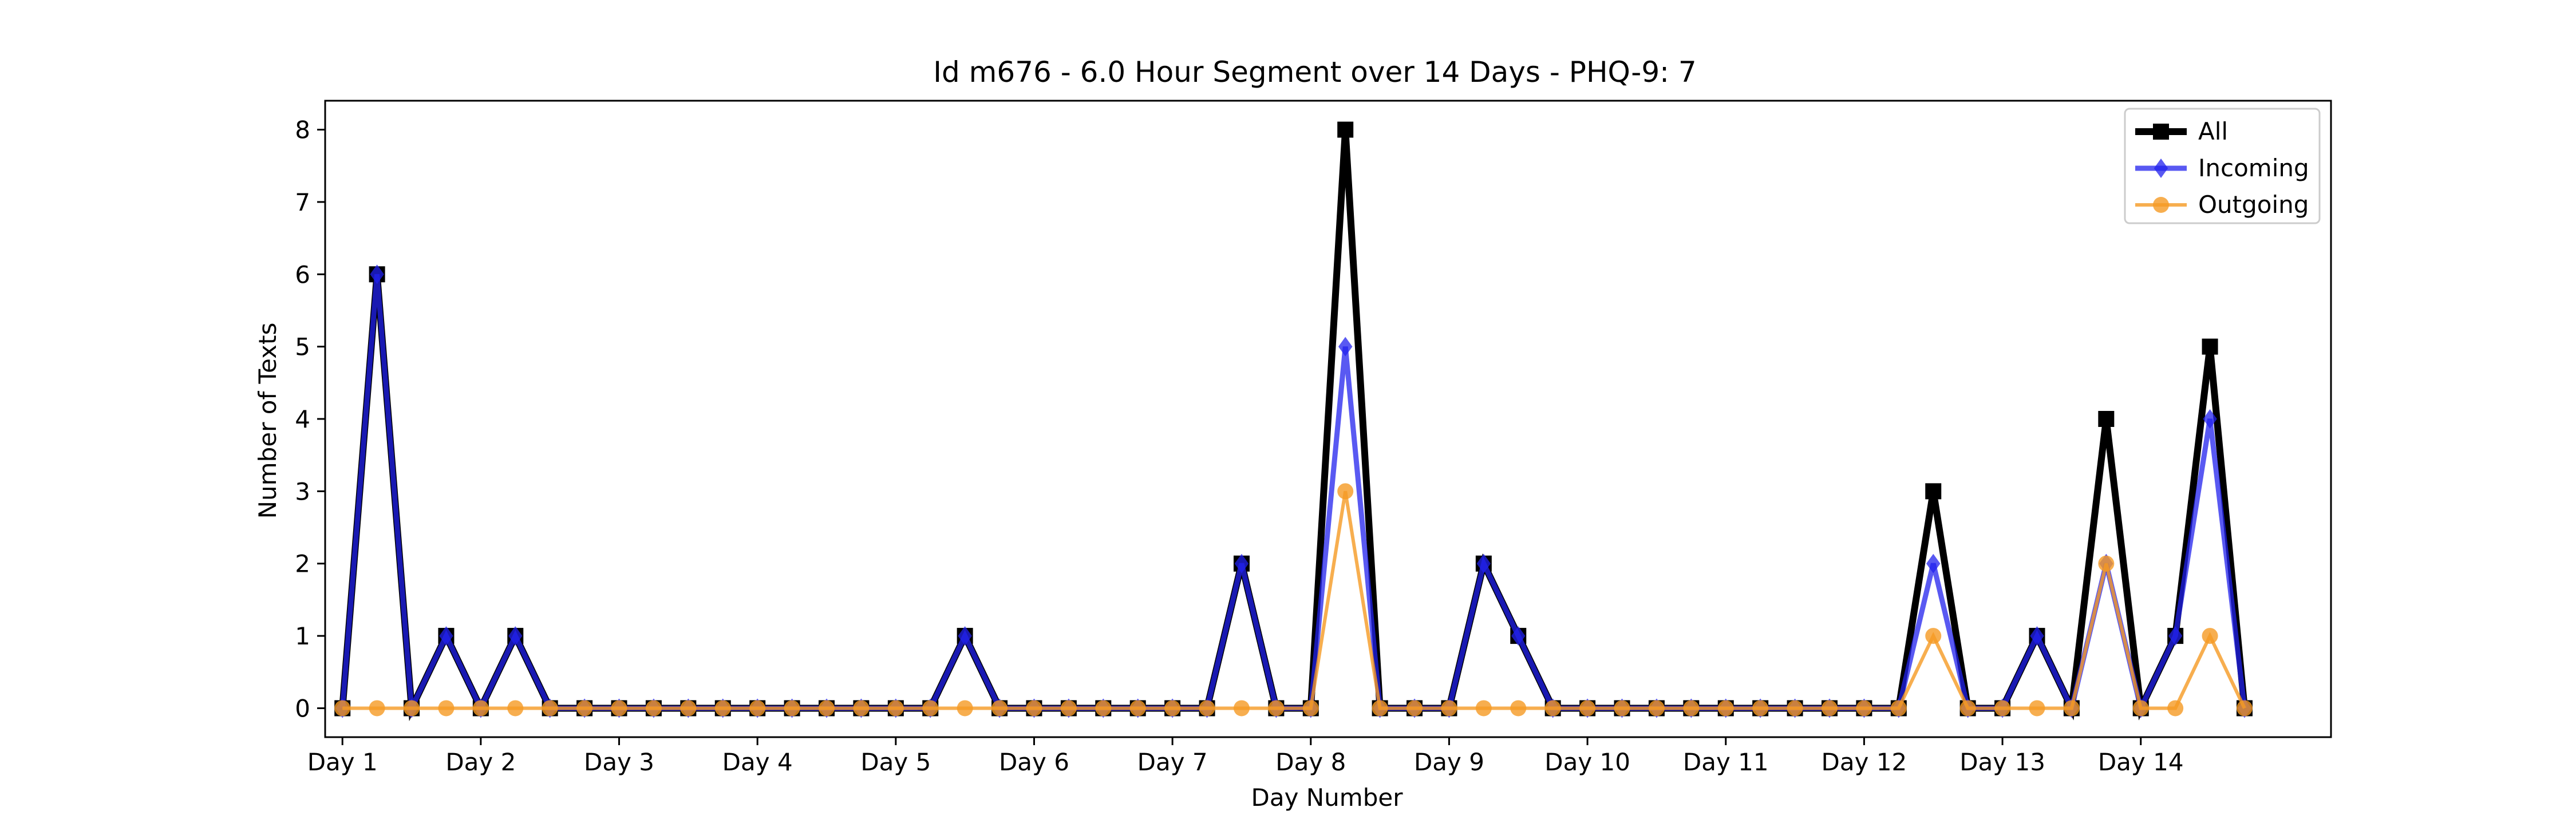 Image resolution: width=2576 pixels, height=827 pixels. Describe the element at coordinates (2253, 205) in the screenshot. I see `legend-label: Outgoing` at that location.